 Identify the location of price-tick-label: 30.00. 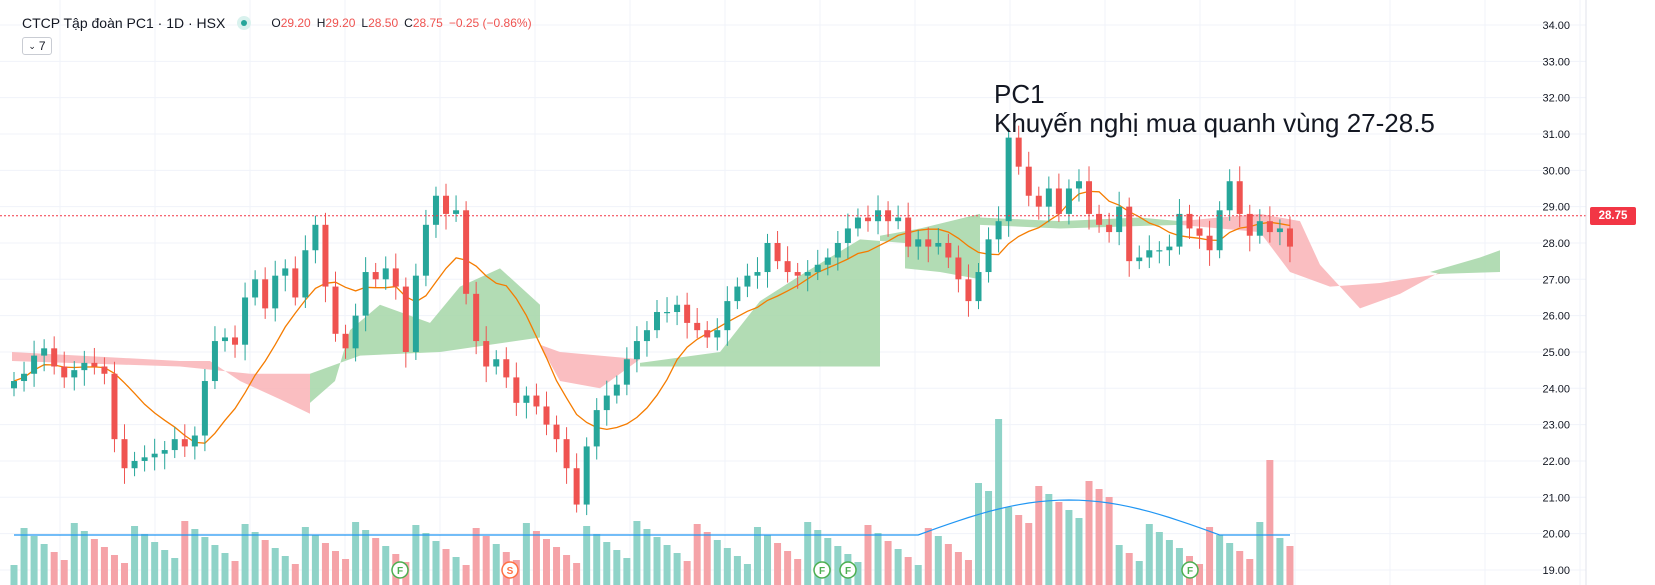
(1556, 171).